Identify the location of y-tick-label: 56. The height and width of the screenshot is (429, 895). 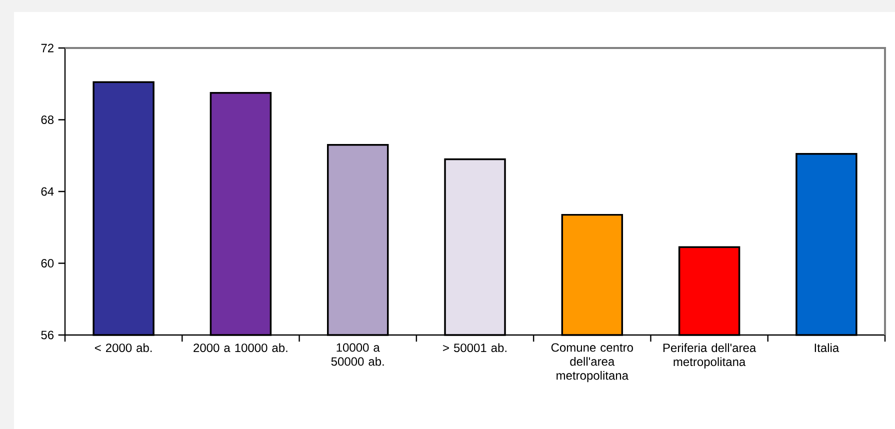
(47, 335).